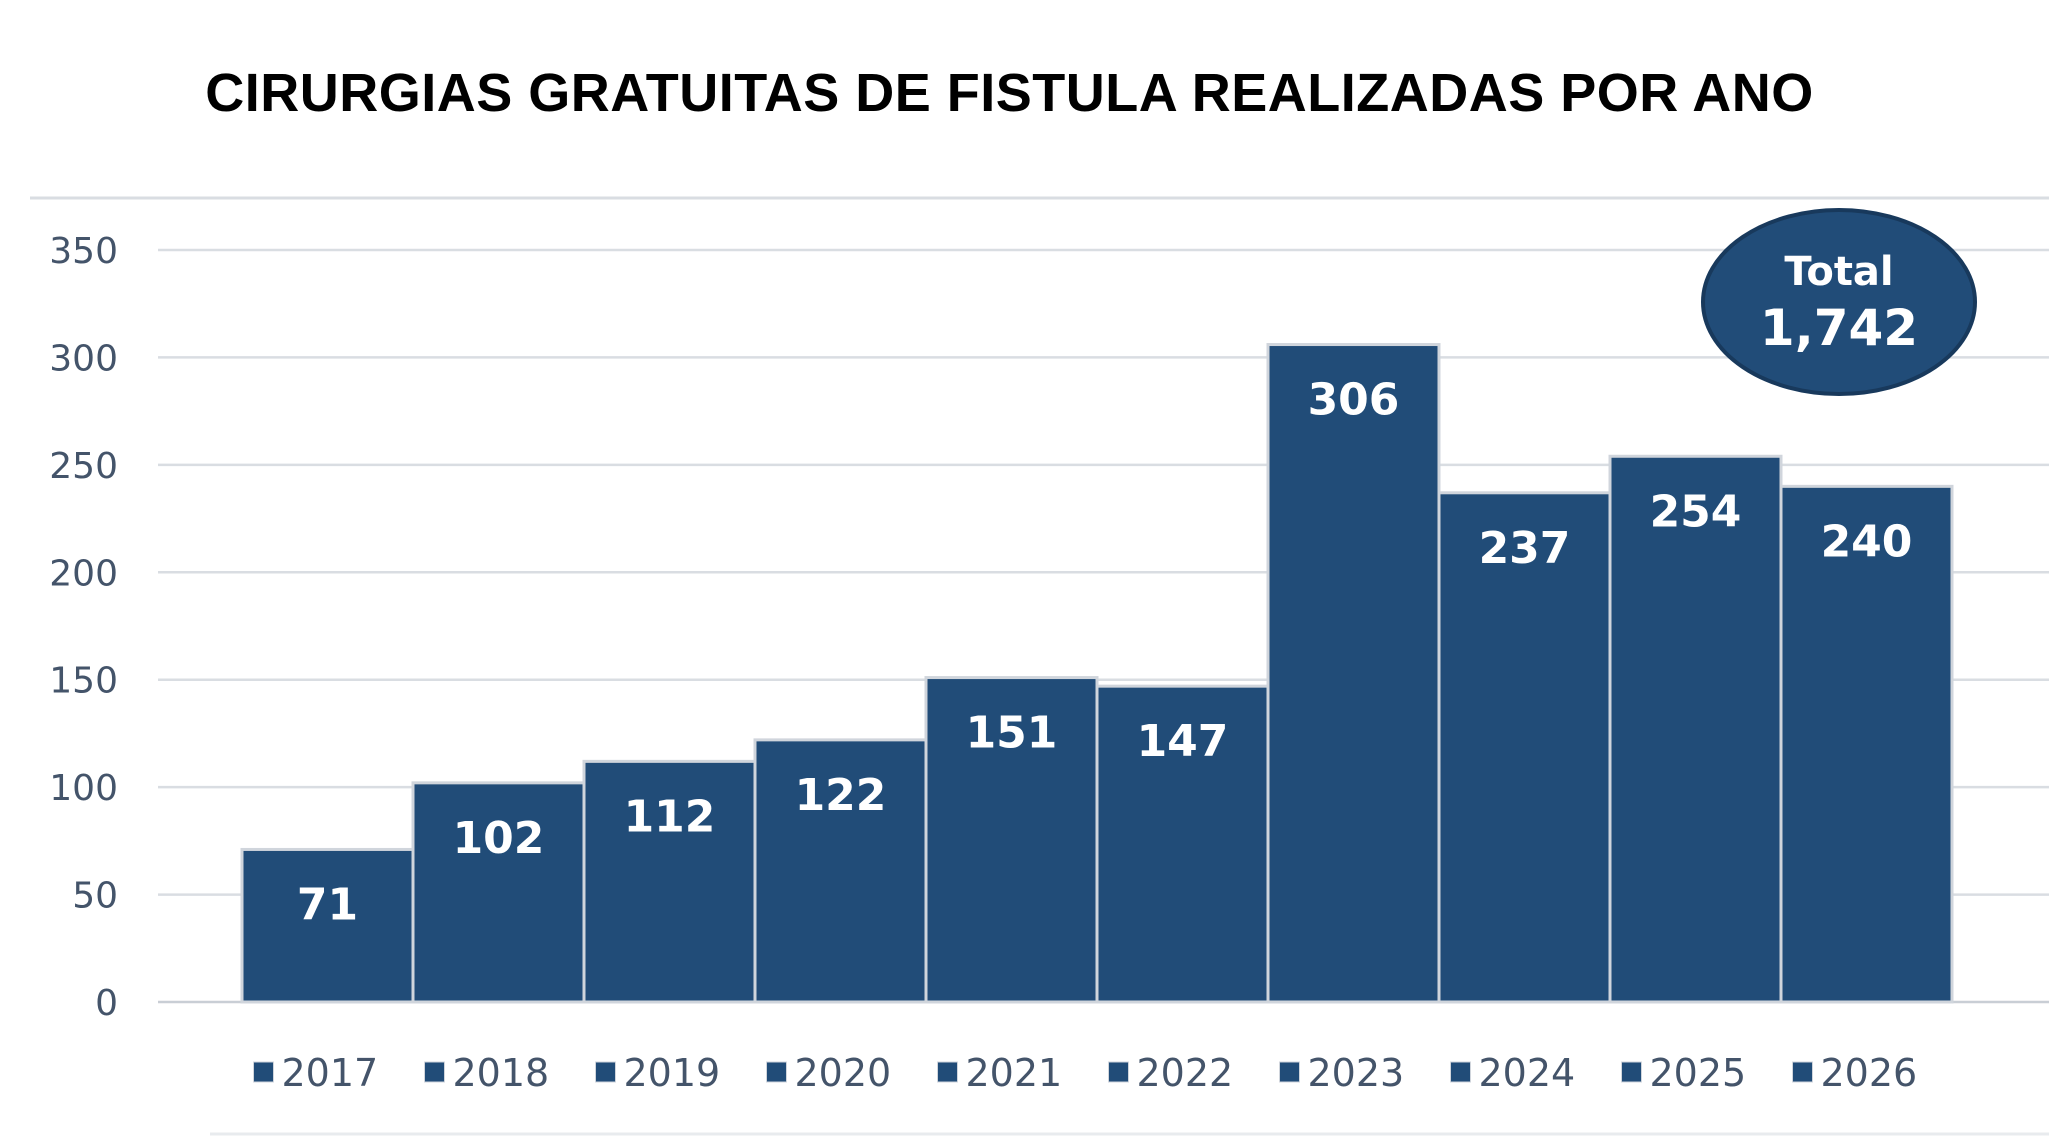 The height and width of the screenshot is (1147, 2049). I want to click on bar-2019, so click(669, 881).